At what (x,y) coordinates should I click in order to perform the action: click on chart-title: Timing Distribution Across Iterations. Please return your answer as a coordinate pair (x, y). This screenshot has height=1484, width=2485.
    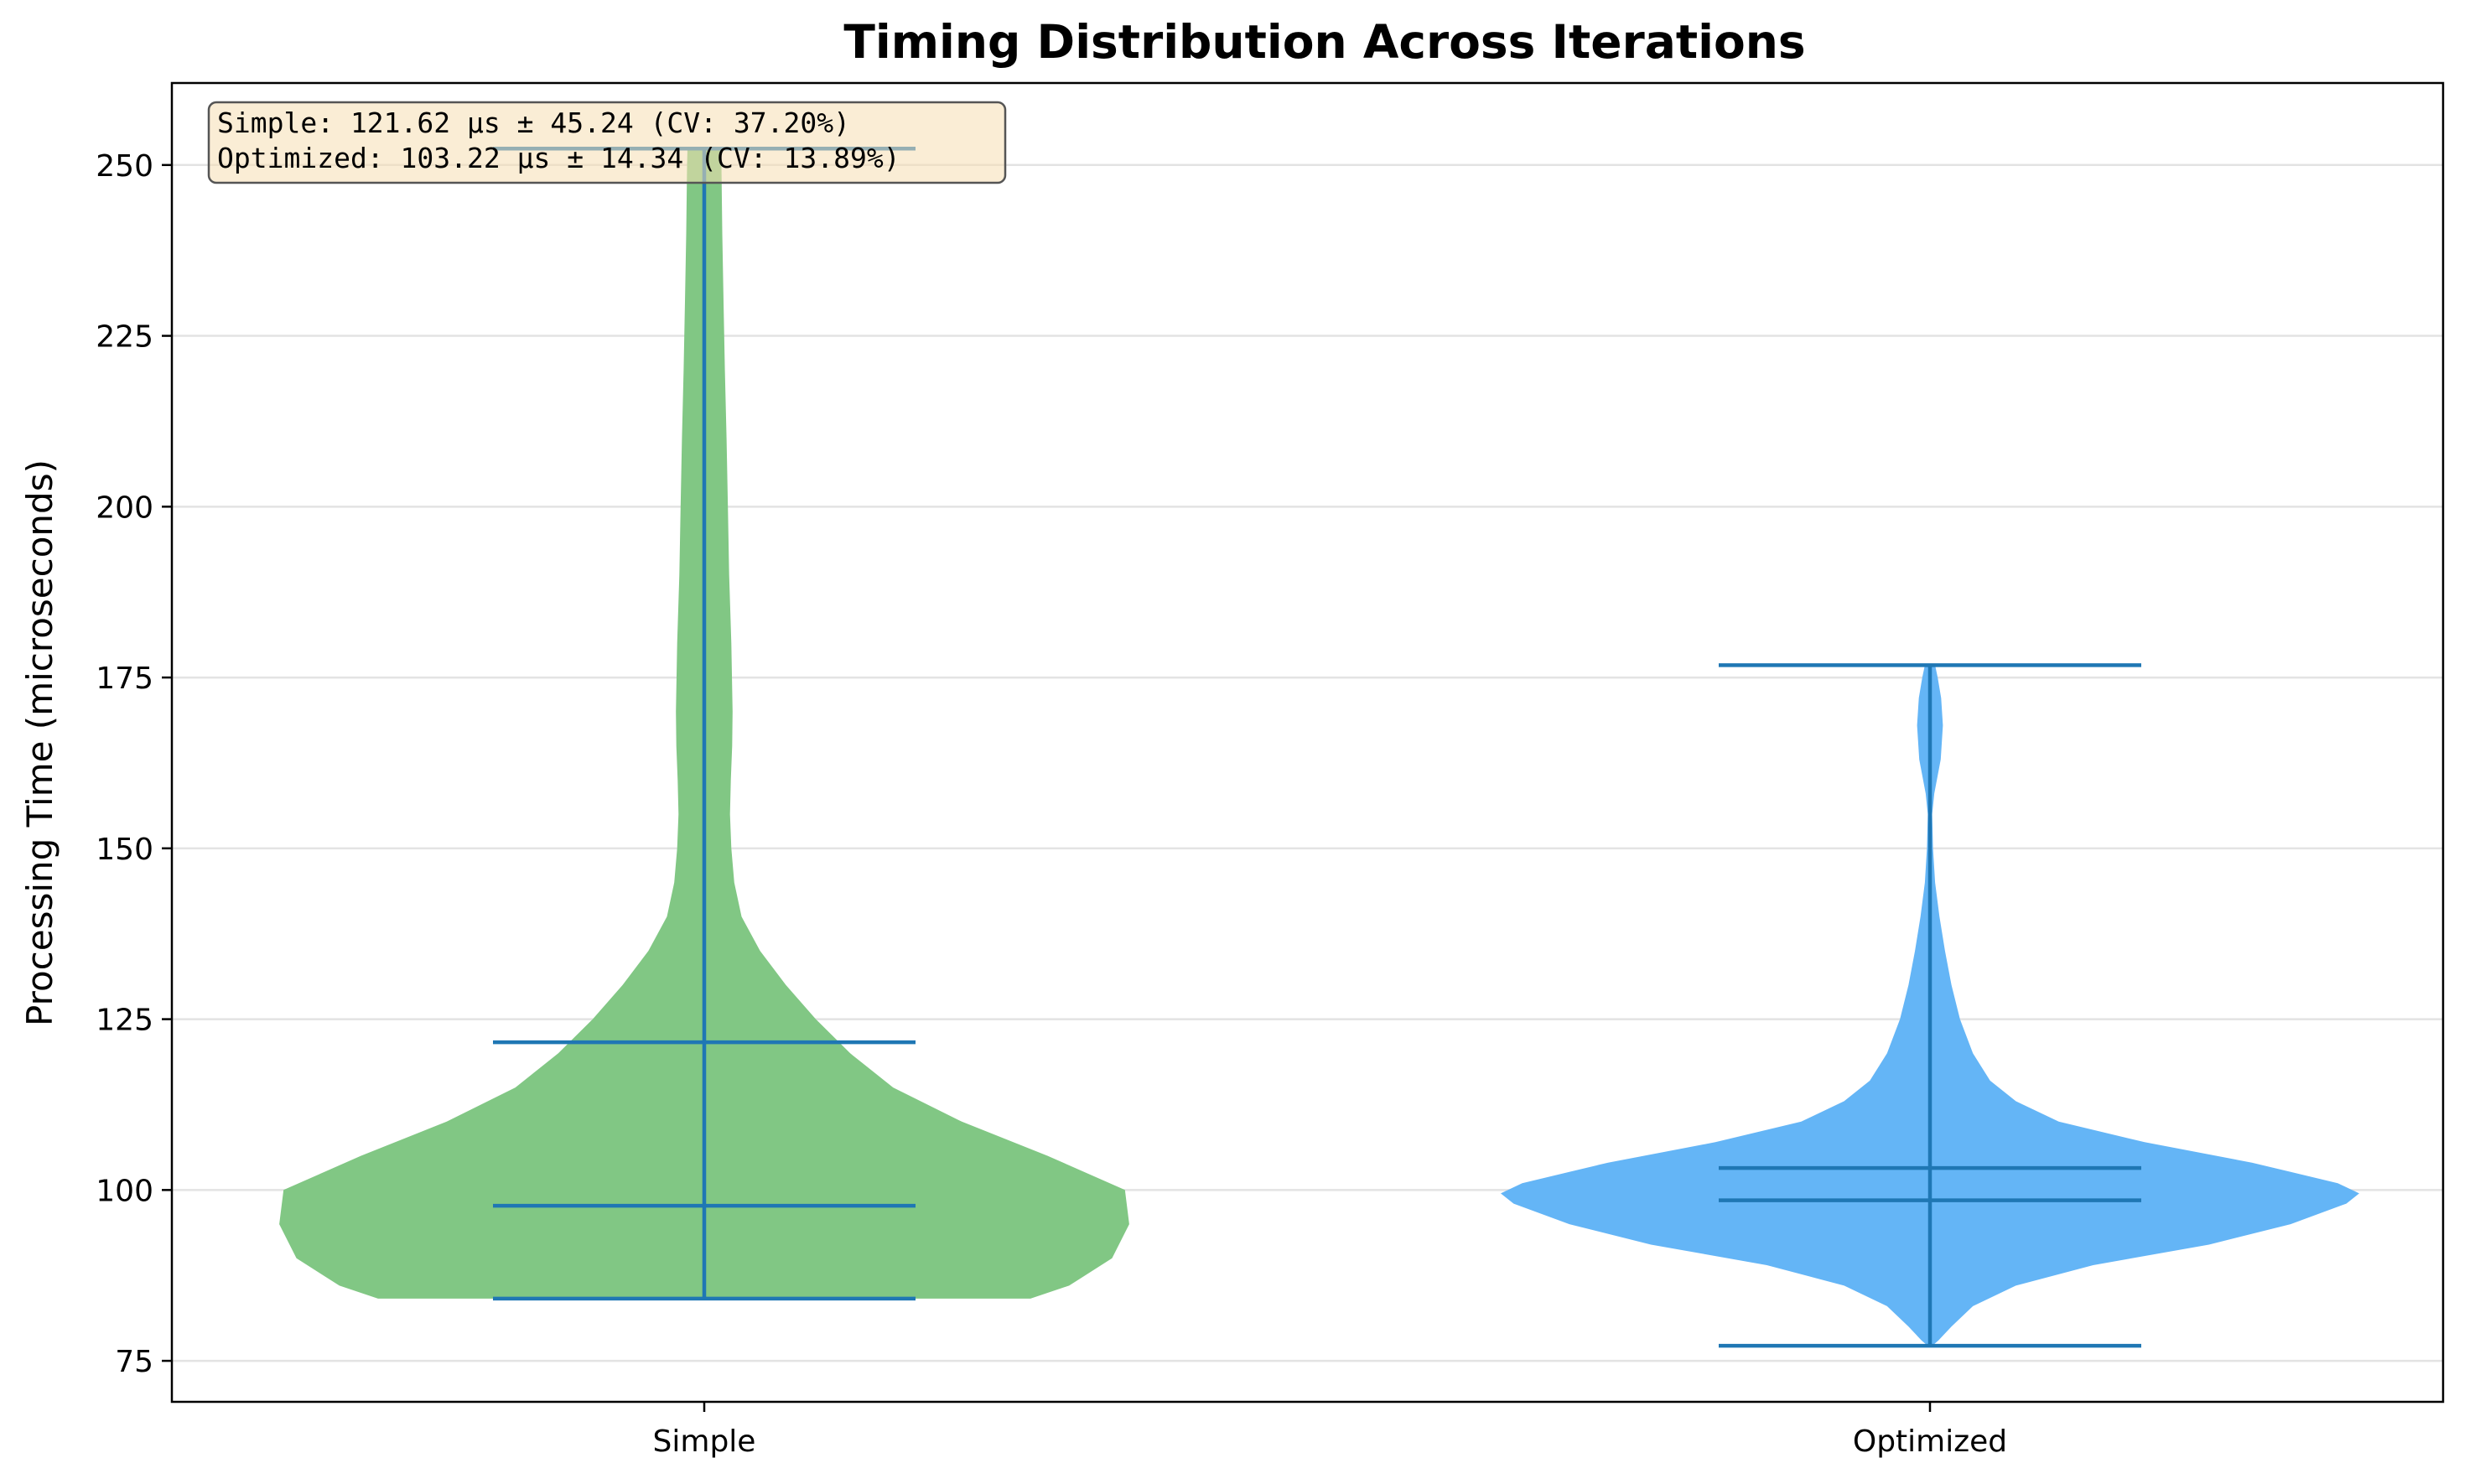
    Looking at the image, I should click on (1324, 42).